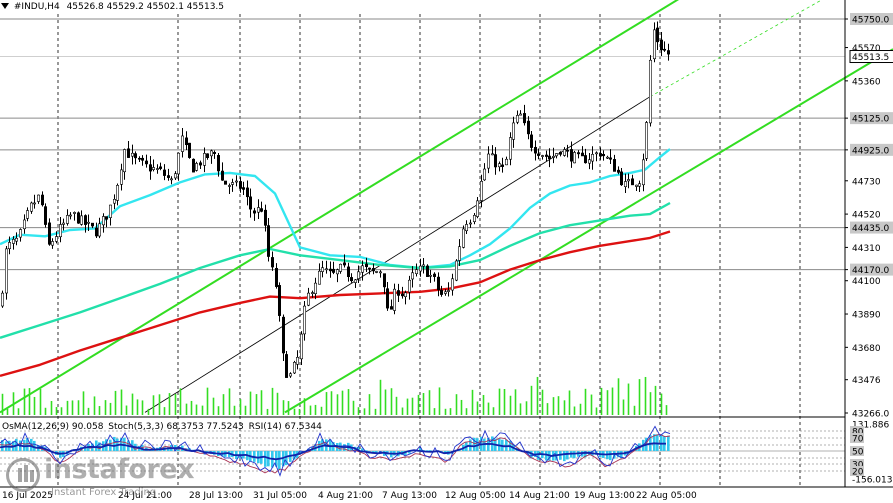 The height and width of the screenshot is (503, 893). I want to click on oscillator-tick-label: 70, so click(858, 440).